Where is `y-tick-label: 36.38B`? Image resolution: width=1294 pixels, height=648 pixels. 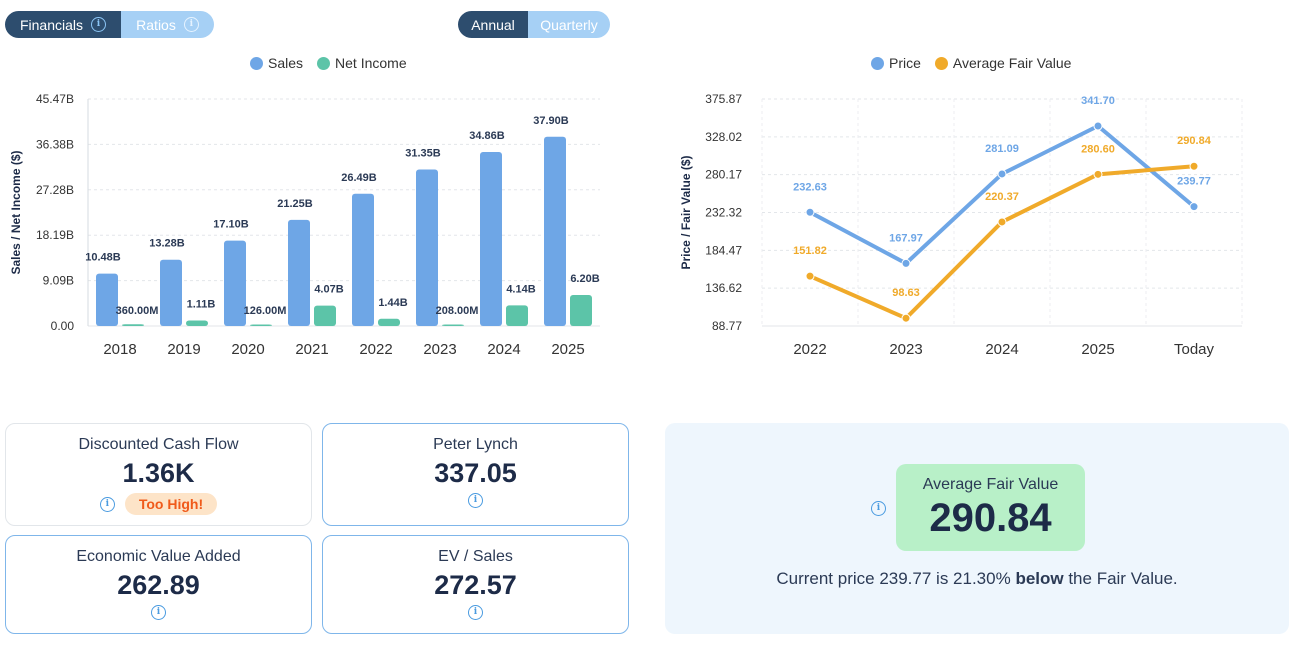
y-tick-label: 36.38B is located at coordinates (55, 144).